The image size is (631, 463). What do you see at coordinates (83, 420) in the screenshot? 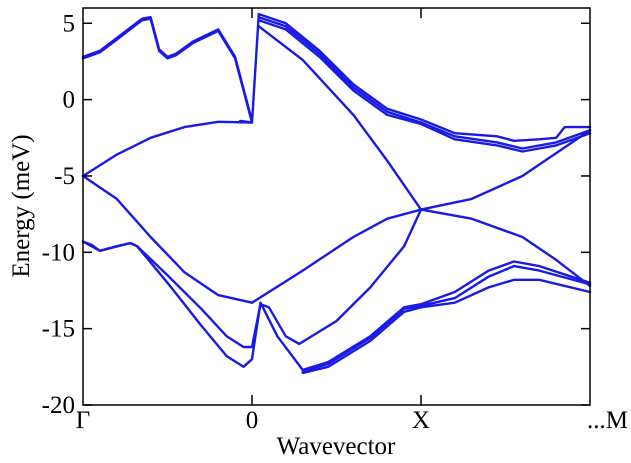
I see `x-tick-label: Γ` at bounding box center [83, 420].